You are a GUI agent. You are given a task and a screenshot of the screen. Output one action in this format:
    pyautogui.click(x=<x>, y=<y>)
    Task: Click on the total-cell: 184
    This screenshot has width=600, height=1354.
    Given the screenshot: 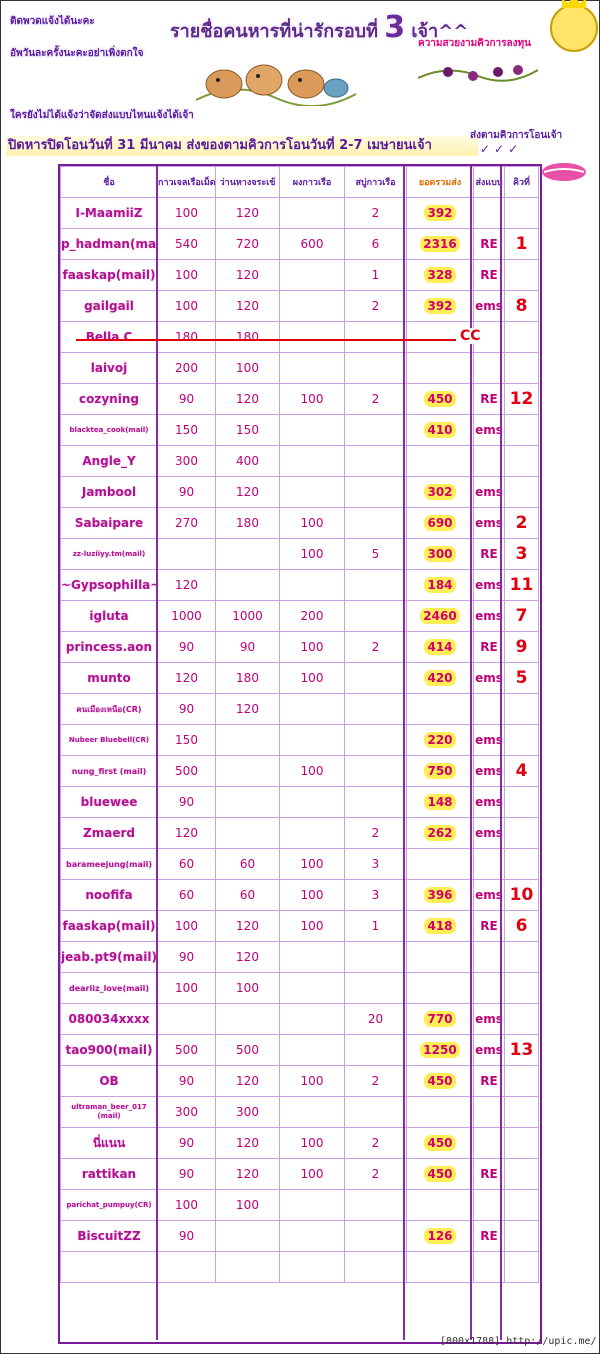 What is the action you would take?
    pyautogui.click(x=440, y=585)
    